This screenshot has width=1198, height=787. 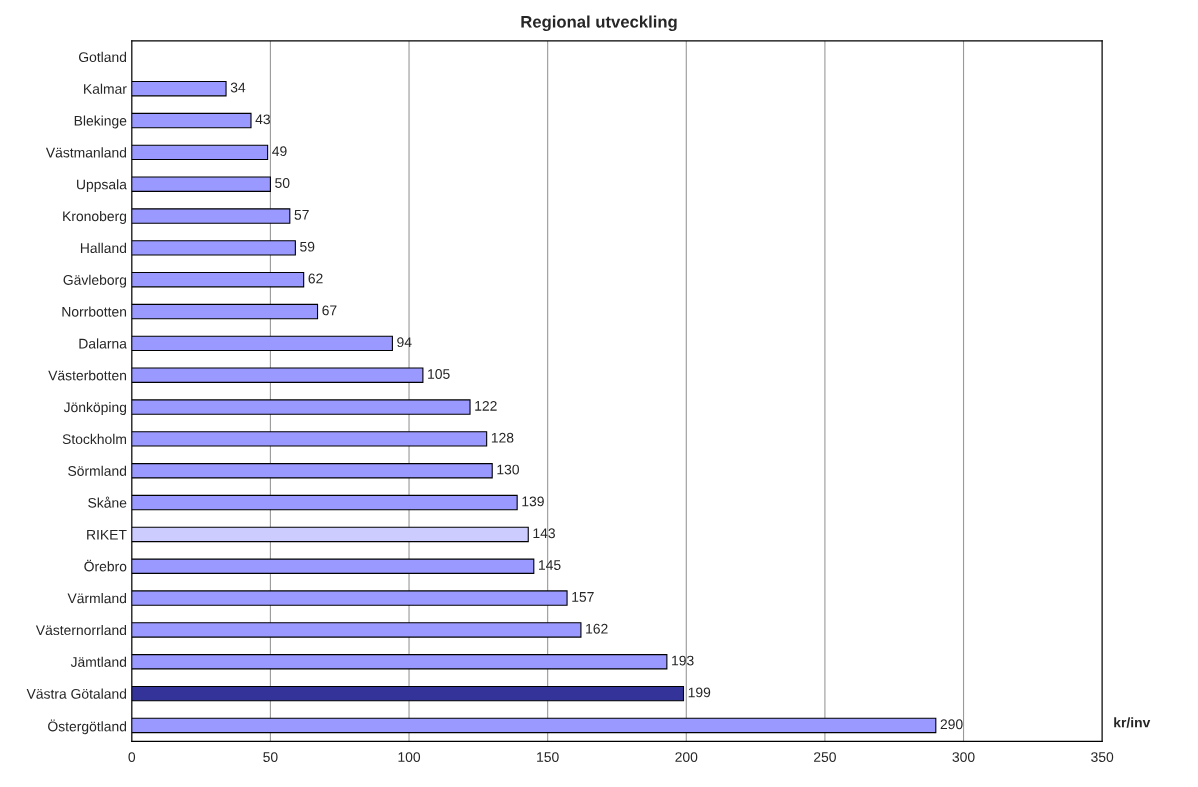 What do you see at coordinates (105, 88) in the screenshot?
I see `y-tick-label: Kalmar` at bounding box center [105, 88].